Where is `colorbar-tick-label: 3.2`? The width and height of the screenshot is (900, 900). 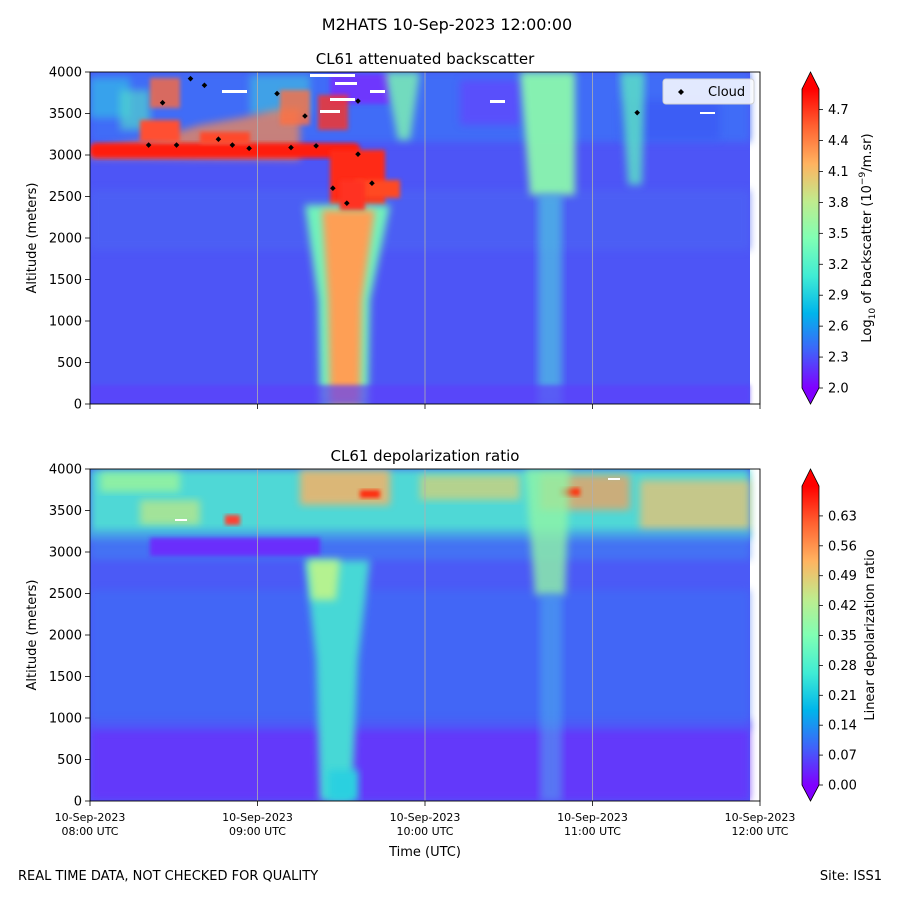
colorbar-tick-label: 3.2 is located at coordinates (838, 265).